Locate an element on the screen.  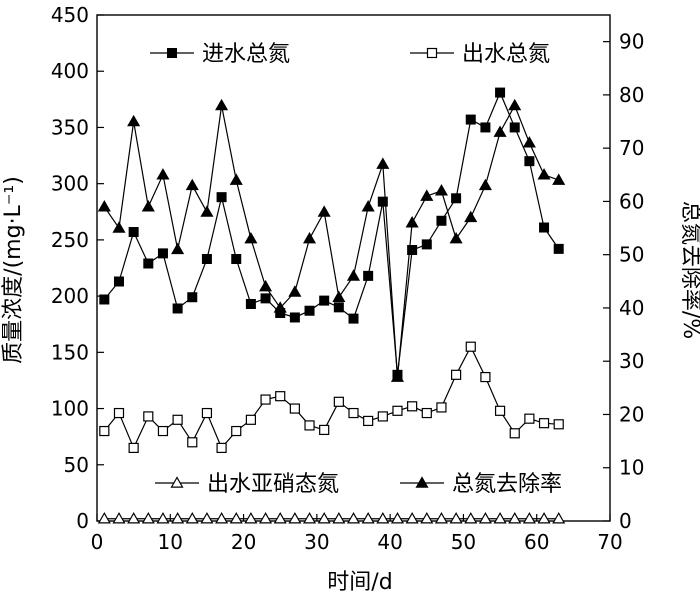
right-y-tick-label: 30 is located at coordinates (631, 361).